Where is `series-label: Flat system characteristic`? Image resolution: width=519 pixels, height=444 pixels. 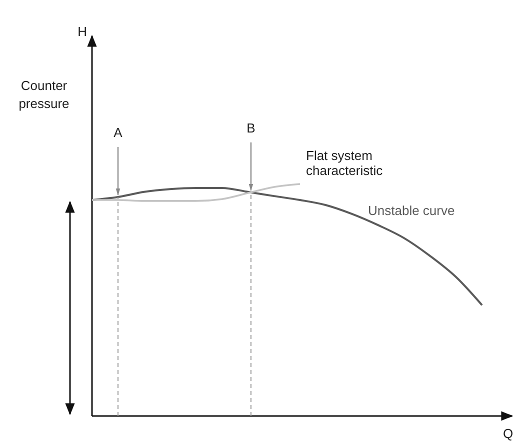 series-label: Flat system characteristic is located at coordinates (345, 163).